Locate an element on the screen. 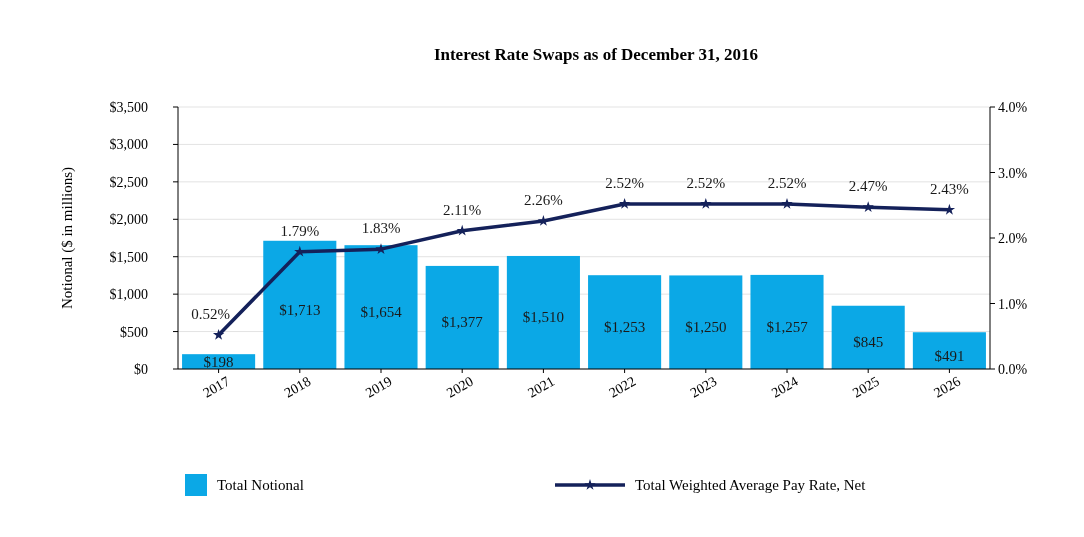 This screenshot has height=537, width=1084. data-label: 1.79% is located at coordinates (300, 230).